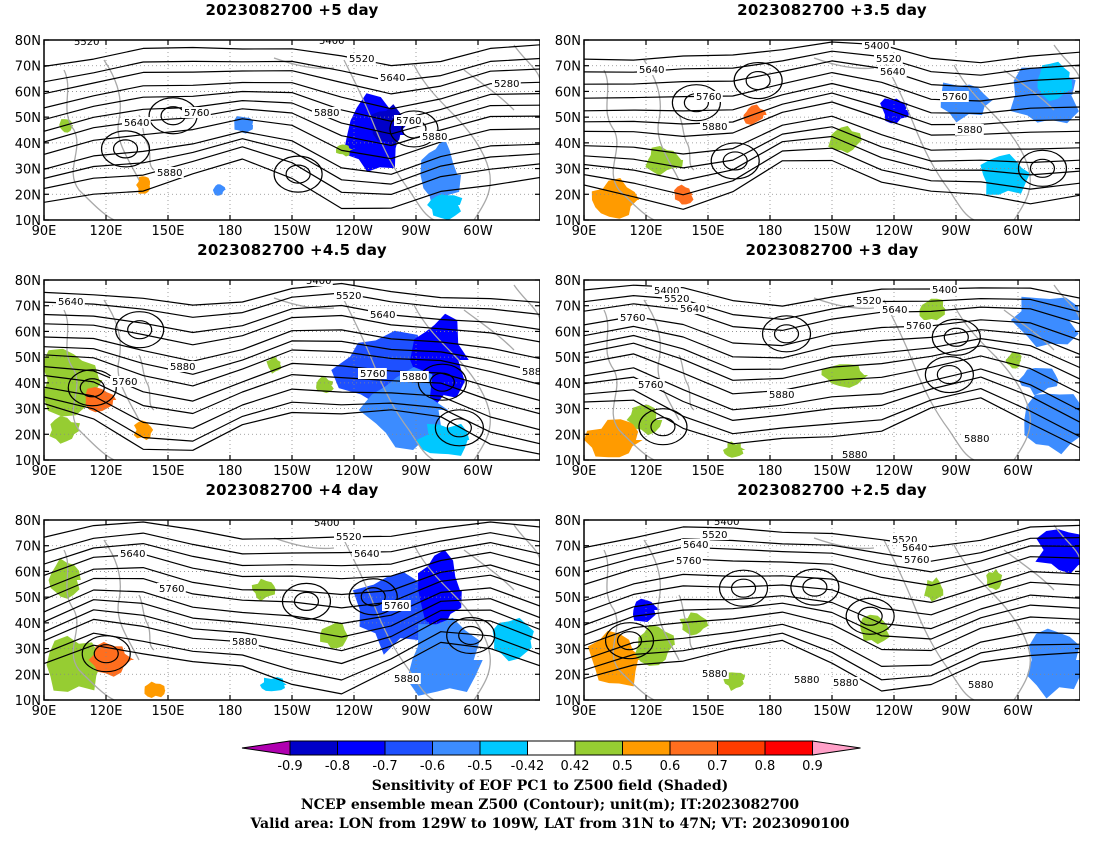 This screenshot has height=850, width=1100. What do you see at coordinates (707, 231) in the screenshot?
I see `lon-tick-label: 150E` at bounding box center [707, 231].